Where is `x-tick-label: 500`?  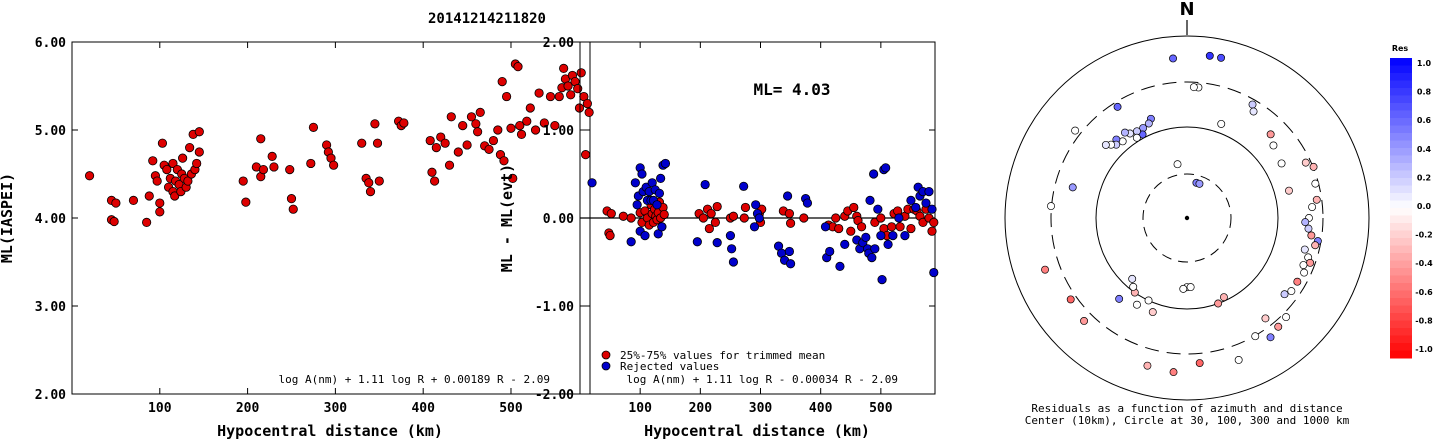
x-tick-label: 500 is located at coordinates (881, 408).